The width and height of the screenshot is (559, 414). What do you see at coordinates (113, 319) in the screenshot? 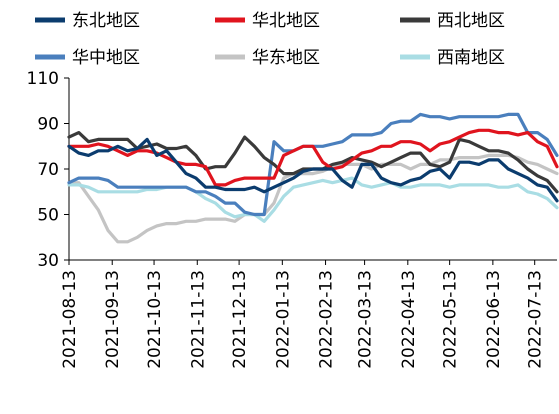
I see `x-tick-label: 2021-09-13` at bounding box center [113, 319].